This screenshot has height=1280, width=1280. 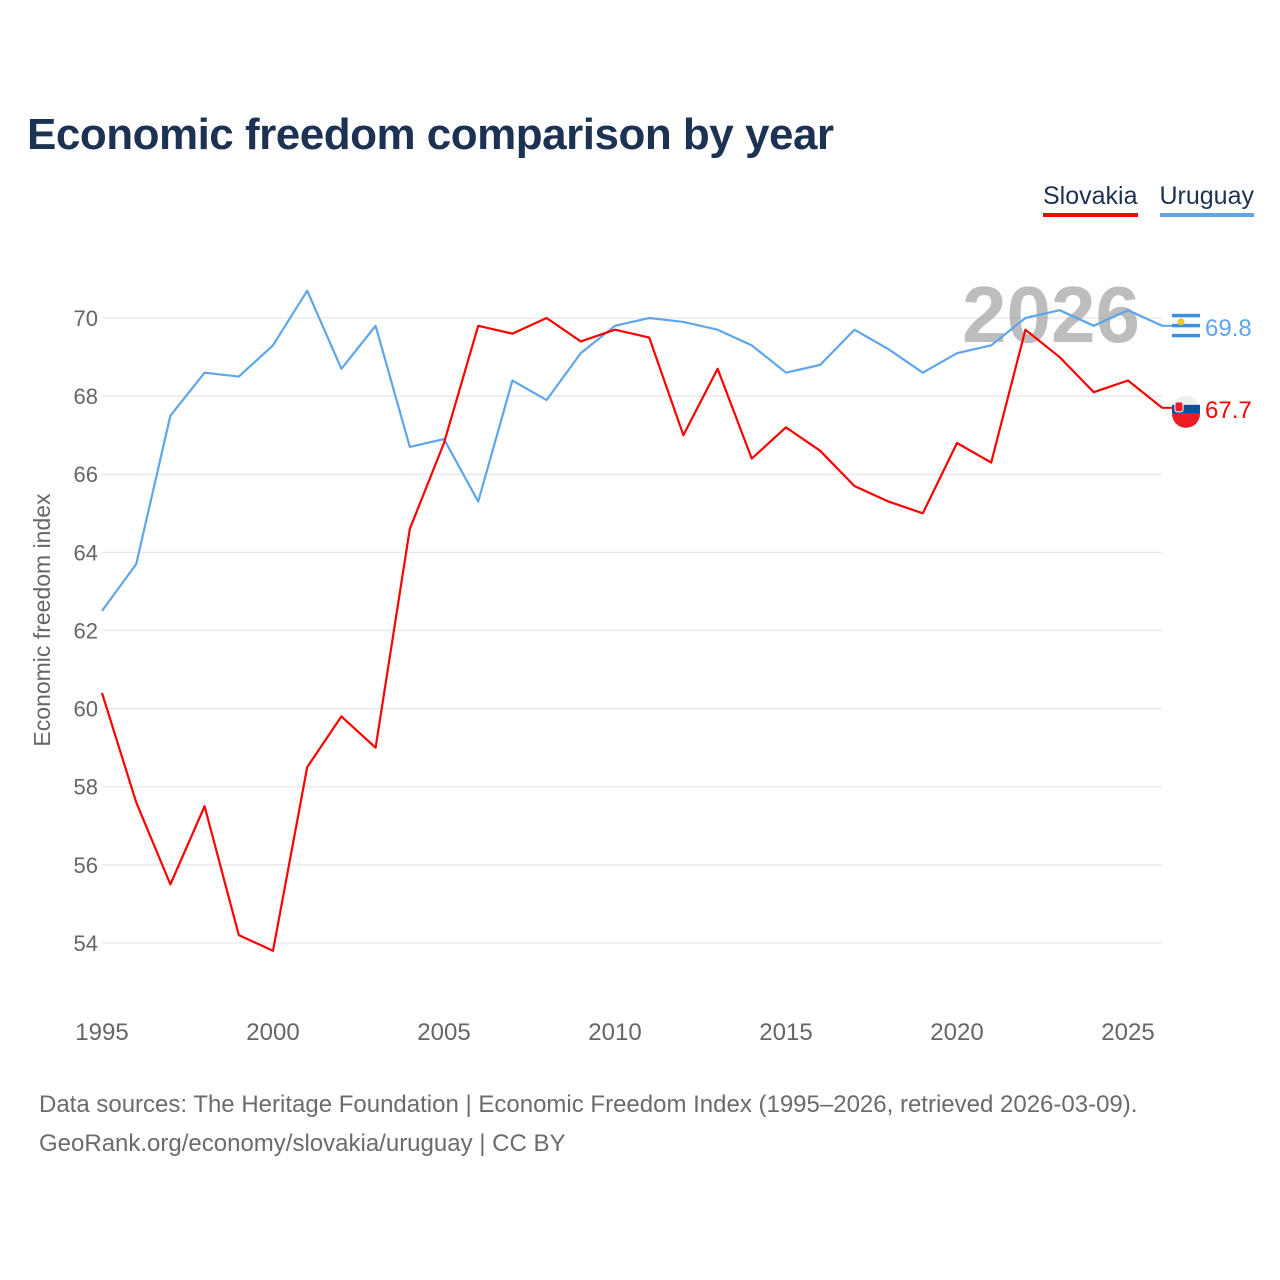 What do you see at coordinates (1181, 322) in the screenshot?
I see `flag-sun` at bounding box center [1181, 322].